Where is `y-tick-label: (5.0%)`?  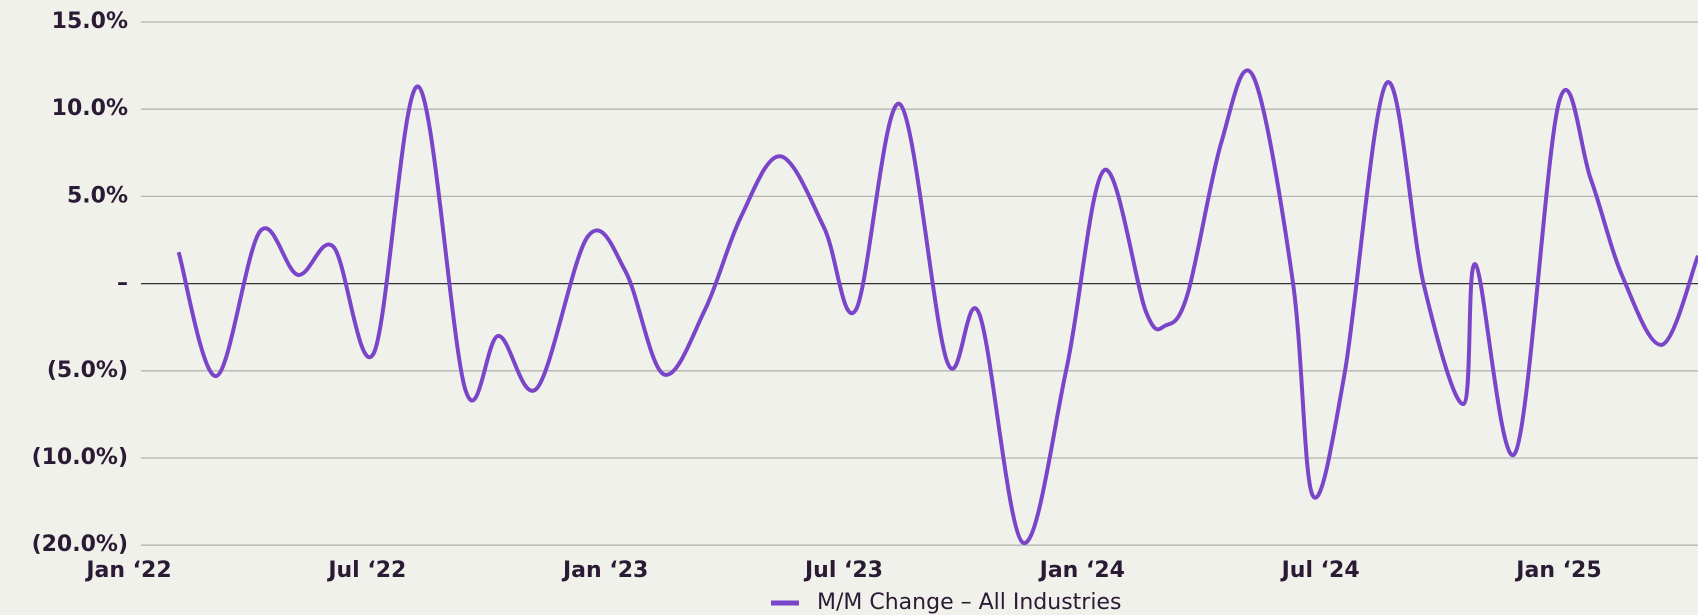 y-tick-label: (5.0%) is located at coordinates (87, 370).